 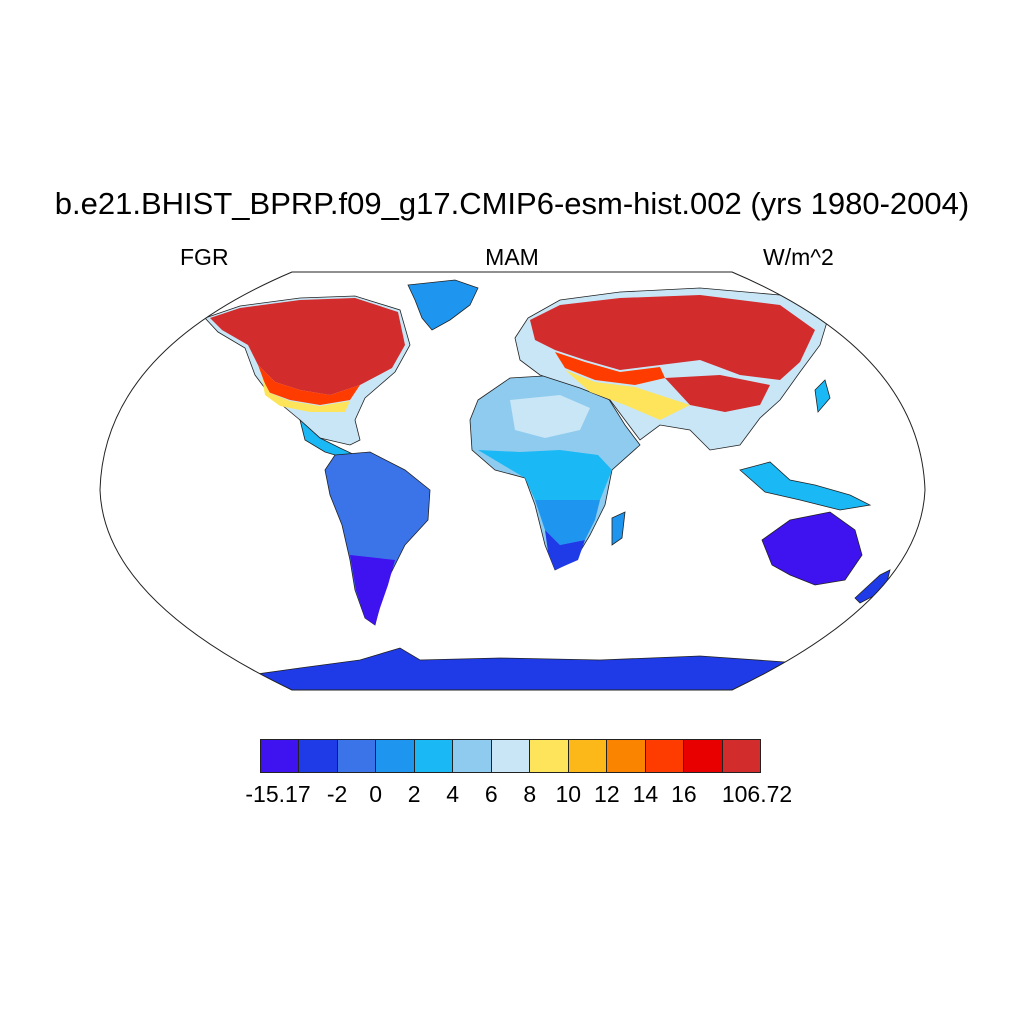 I want to click on region-north-america-south, so click(x=306, y=395).